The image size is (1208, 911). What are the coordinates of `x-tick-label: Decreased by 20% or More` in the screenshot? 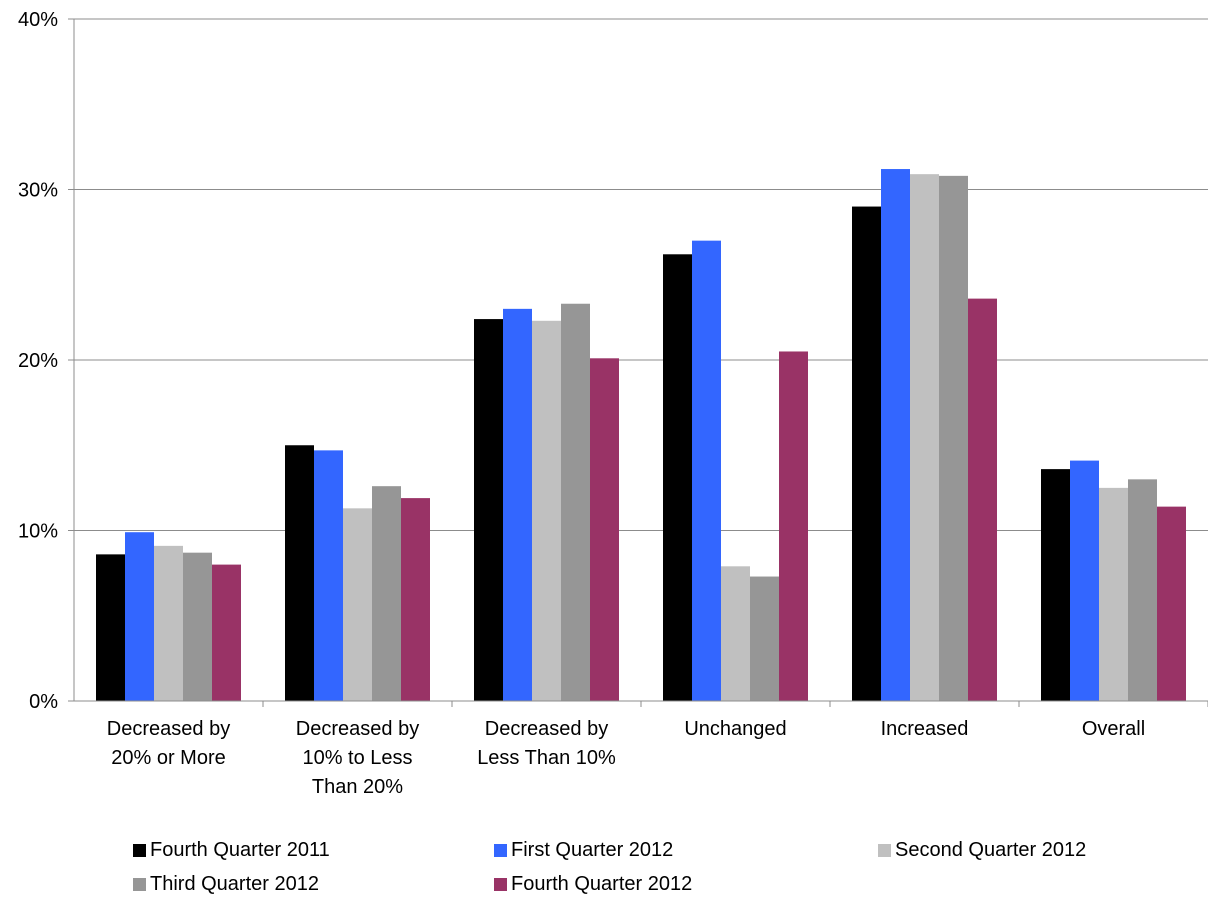 It's located at (168, 743).